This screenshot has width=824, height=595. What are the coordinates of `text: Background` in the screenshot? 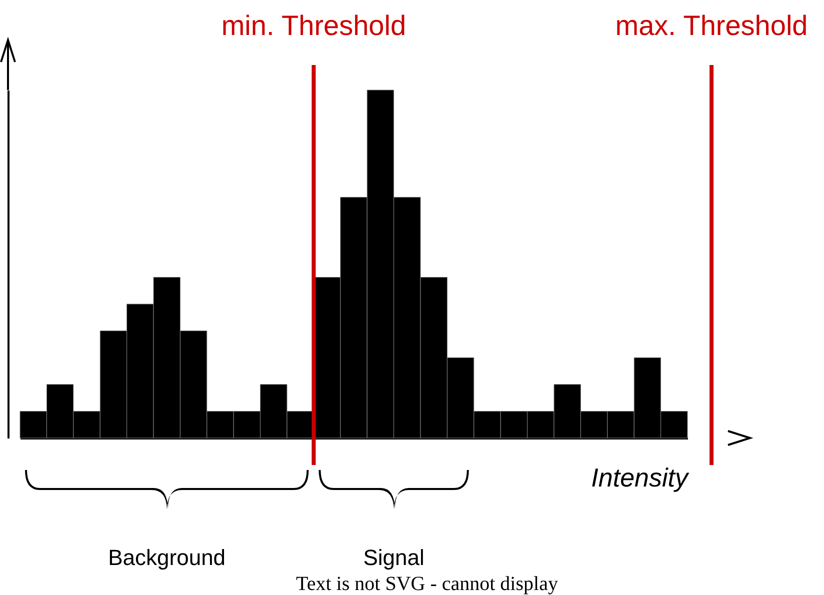 It's located at (167, 557).